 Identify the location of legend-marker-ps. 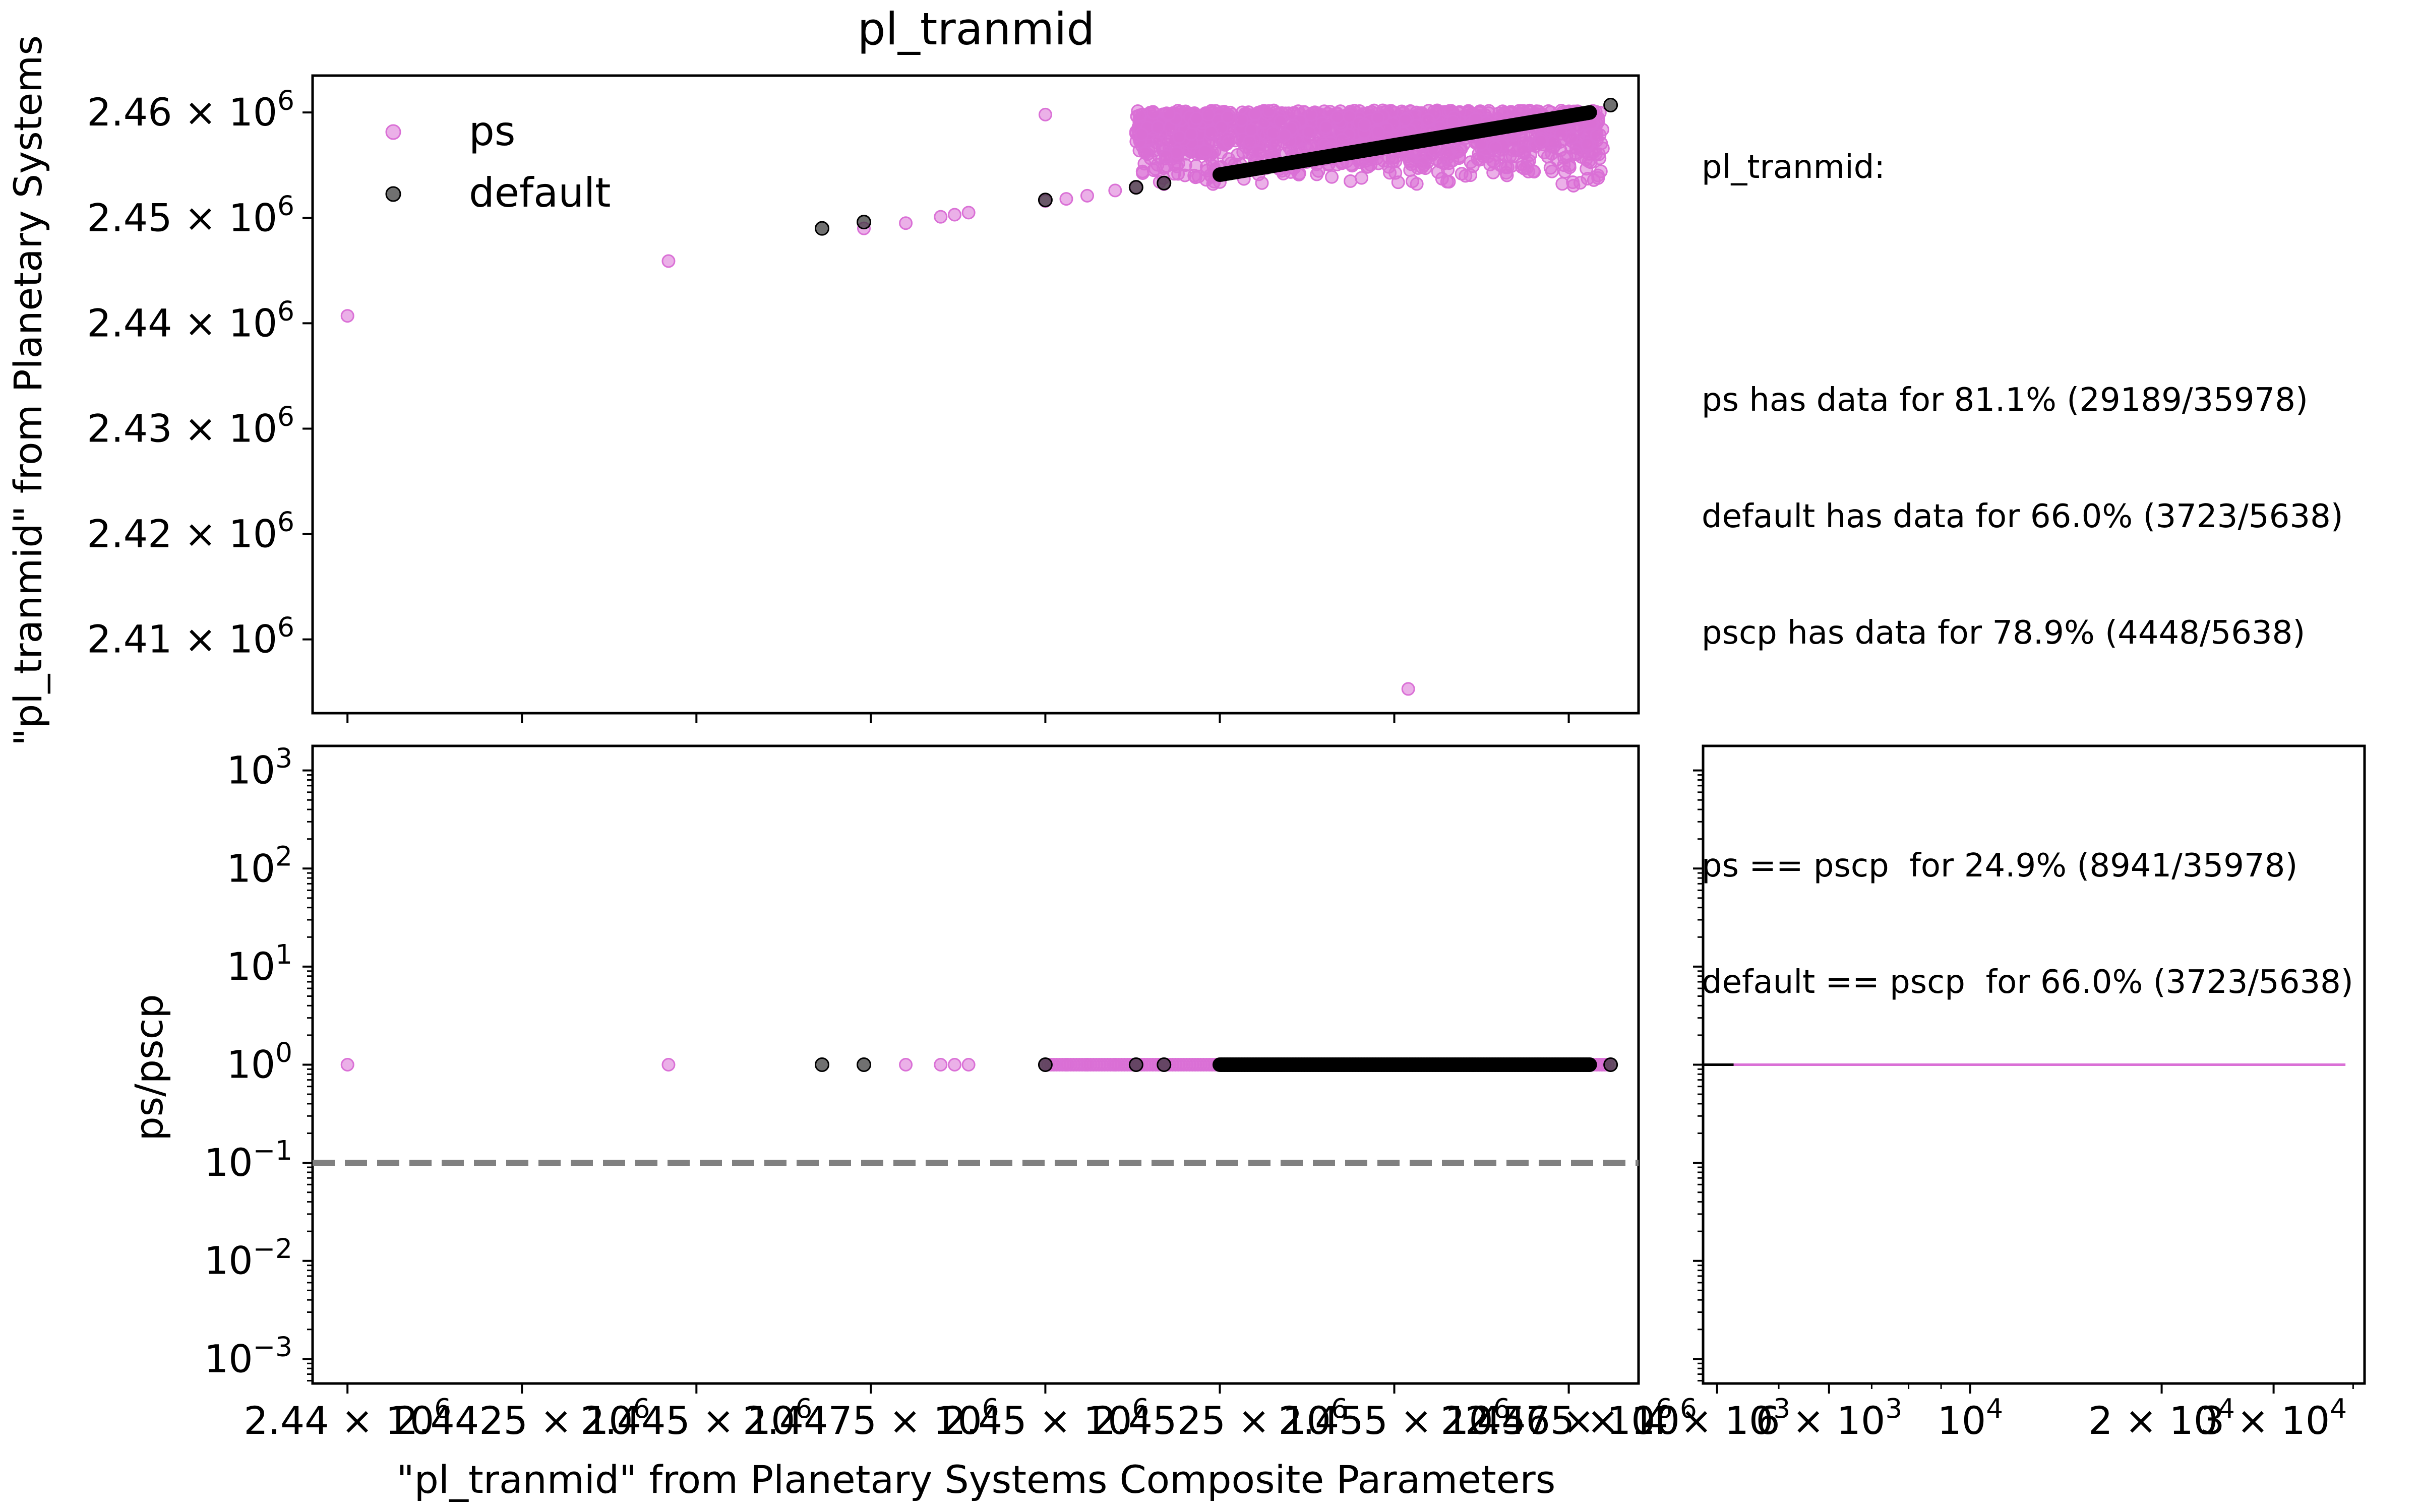
(393, 132).